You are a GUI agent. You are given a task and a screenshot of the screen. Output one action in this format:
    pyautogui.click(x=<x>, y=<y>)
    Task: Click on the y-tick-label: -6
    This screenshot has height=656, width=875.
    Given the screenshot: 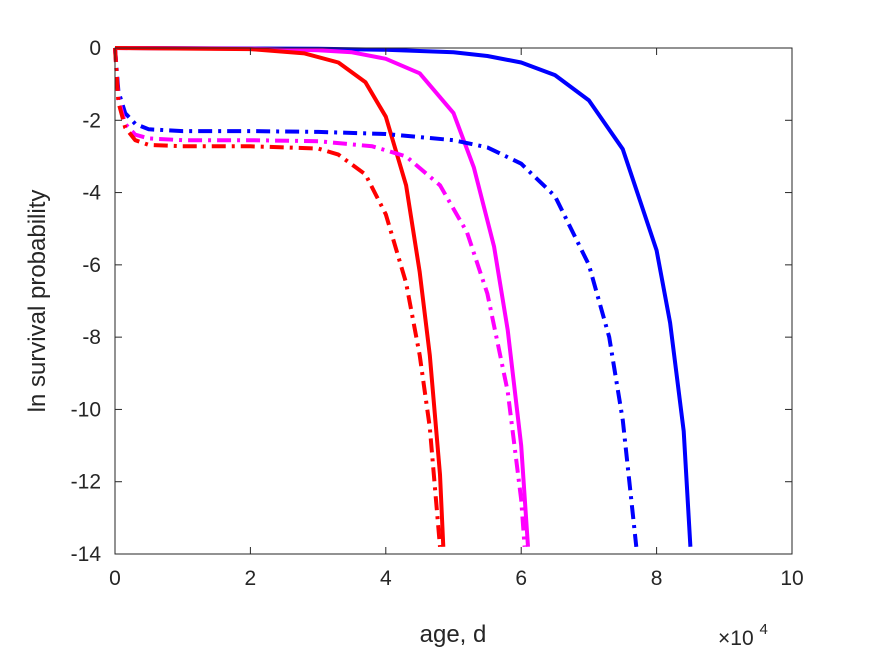 What is the action you would take?
    pyautogui.click(x=91, y=265)
    